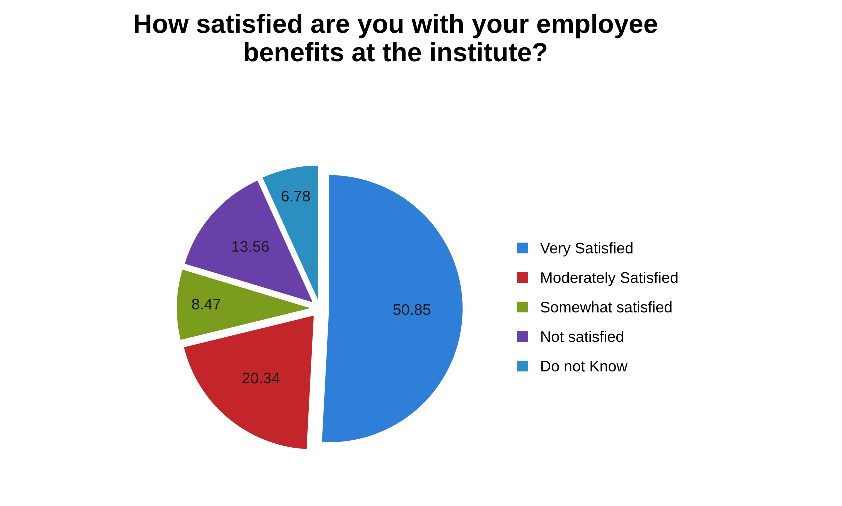 The width and height of the screenshot is (842, 506). Describe the element at coordinates (251, 246) in the screenshot. I see `data-label: 13.56` at that location.